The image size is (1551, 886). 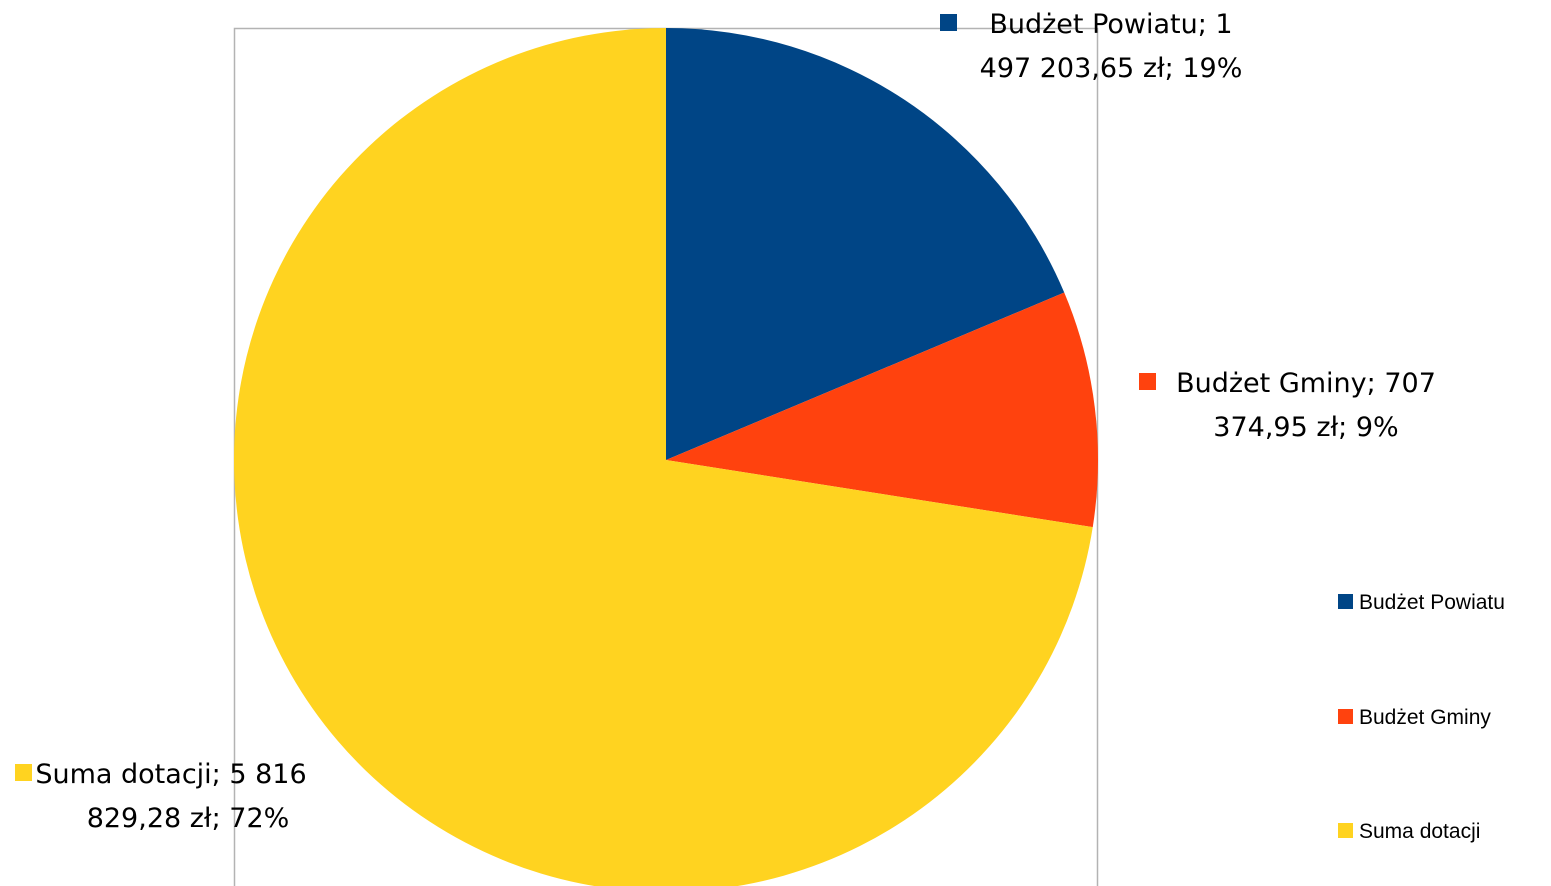 What do you see at coordinates (1432, 602) in the screenshot?
I see `legend-label: Budżet Powiatu` at bounding box center [1432, 602].